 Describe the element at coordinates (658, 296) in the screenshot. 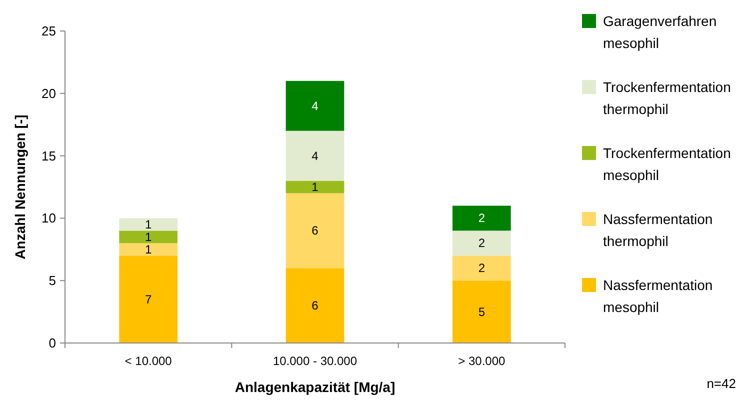

I see `legend-label: Nassfermentation mesophil` at that location.